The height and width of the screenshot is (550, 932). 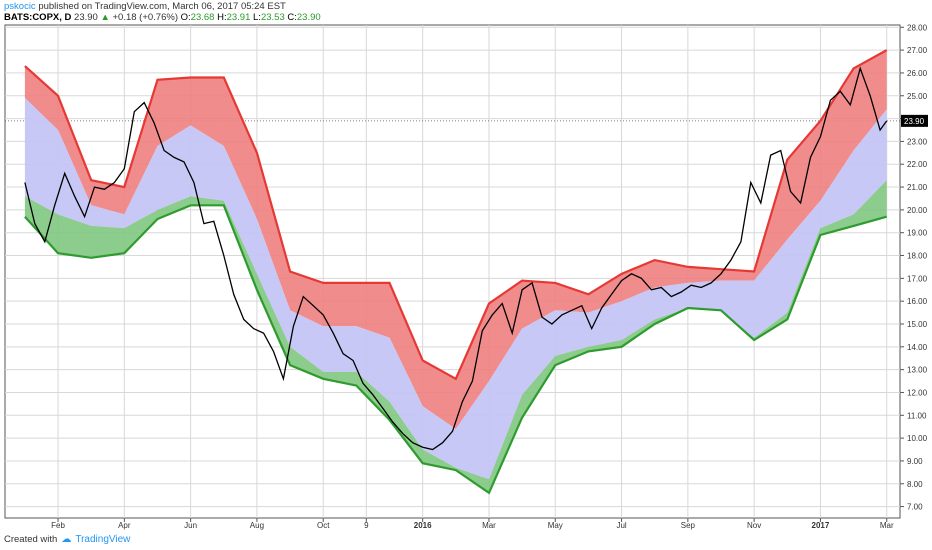 I want to click on x-tick-label: 2017, so click(x=821, y=525).